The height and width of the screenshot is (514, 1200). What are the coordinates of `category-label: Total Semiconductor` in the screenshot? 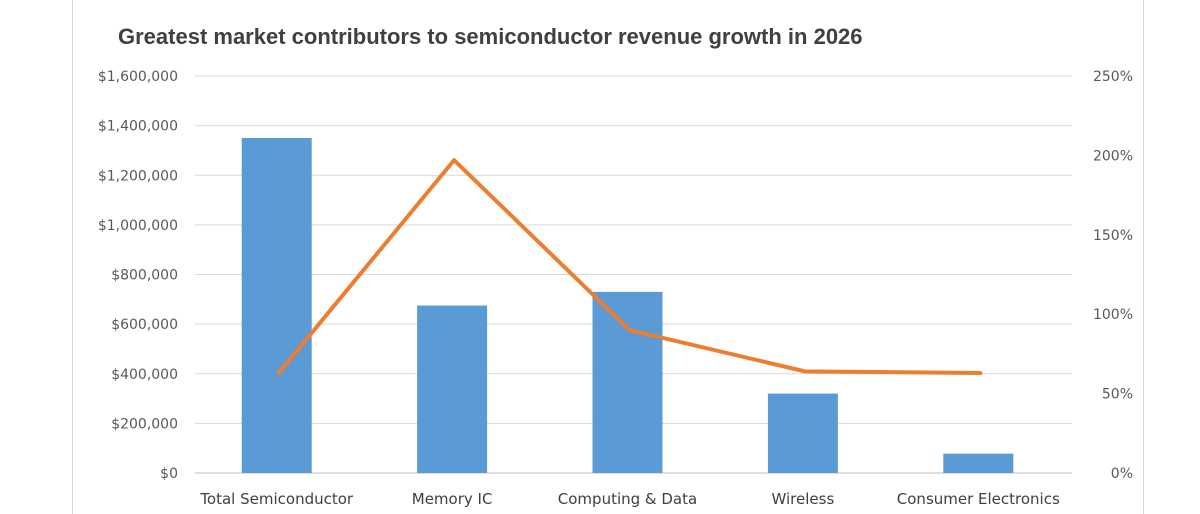 It's located at (276, 499).